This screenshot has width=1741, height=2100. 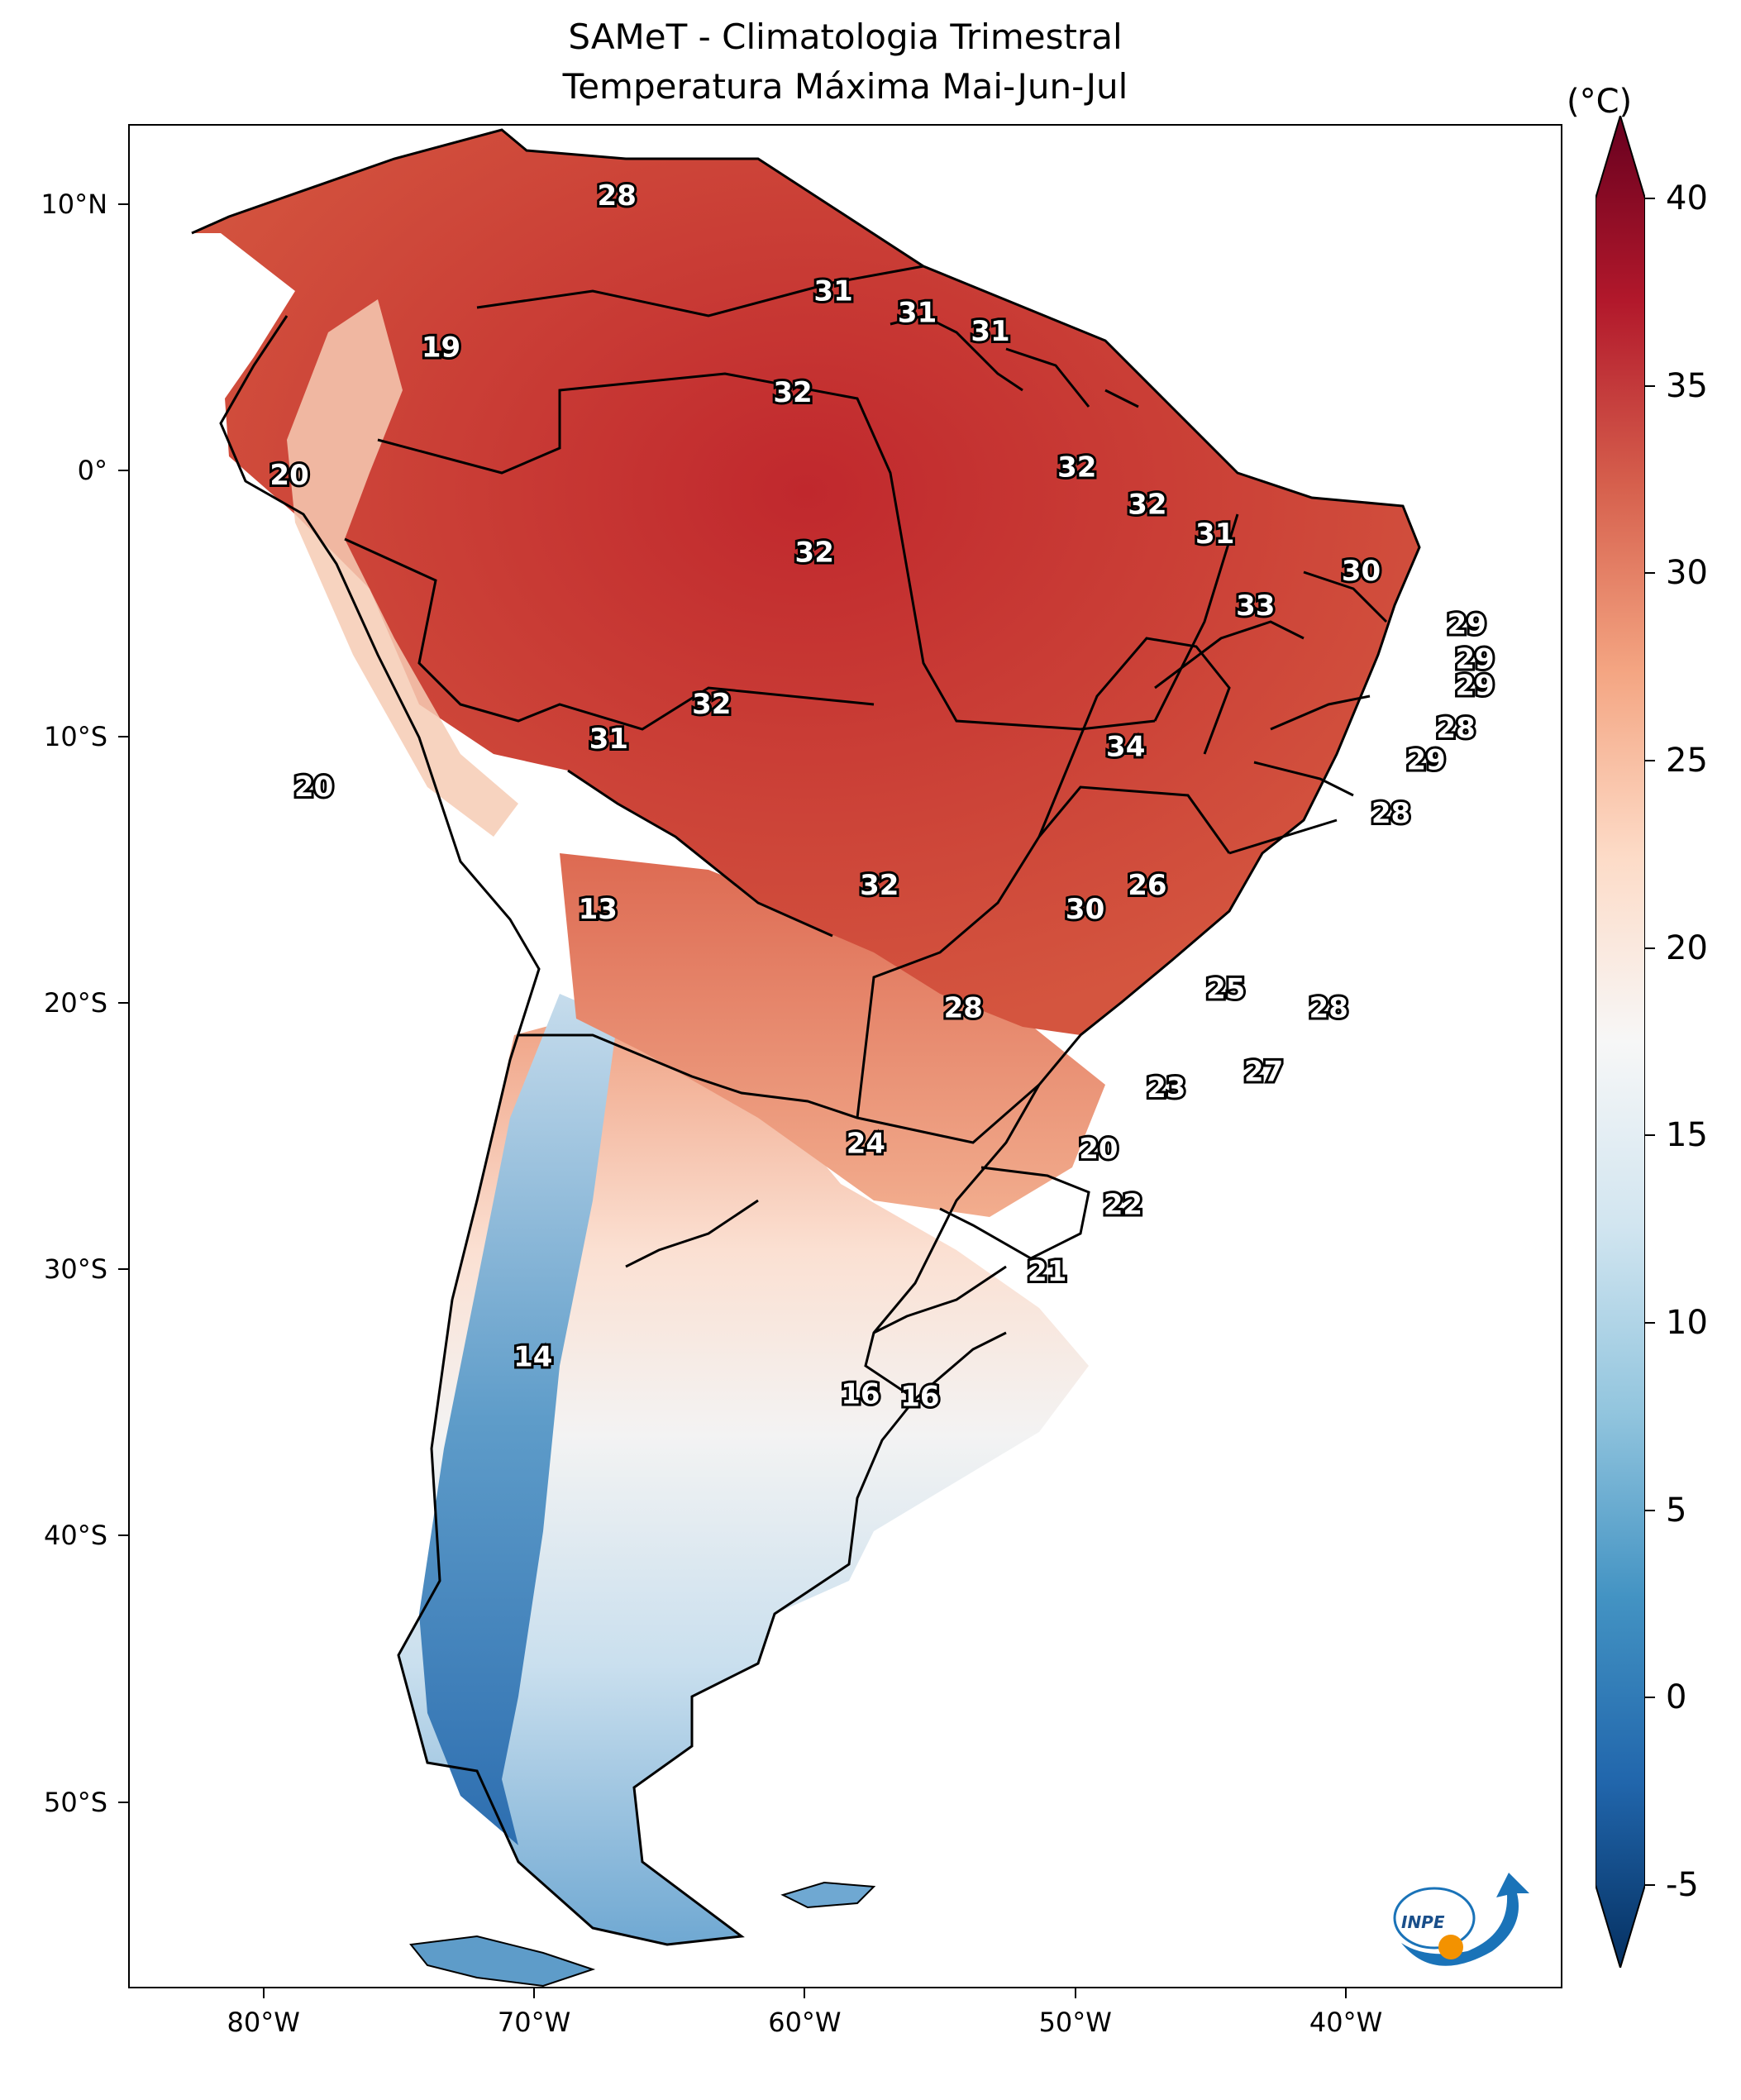 I want to click on chart-subtitle: Temperatura Máxima Mai-Jun-Jul, so click(x=845, y=86).